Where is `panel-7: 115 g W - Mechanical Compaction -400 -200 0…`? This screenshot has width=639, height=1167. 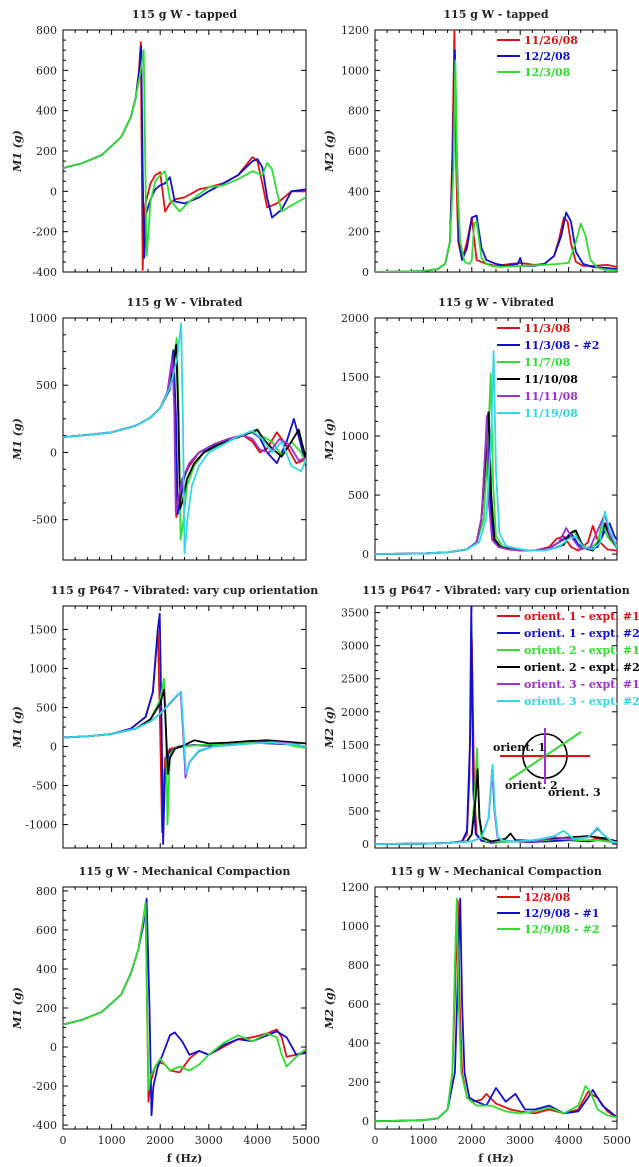
panel-7: 115 g W - Mechanical Compaction -400 -200 0… is located at coordinates (165, 1015).